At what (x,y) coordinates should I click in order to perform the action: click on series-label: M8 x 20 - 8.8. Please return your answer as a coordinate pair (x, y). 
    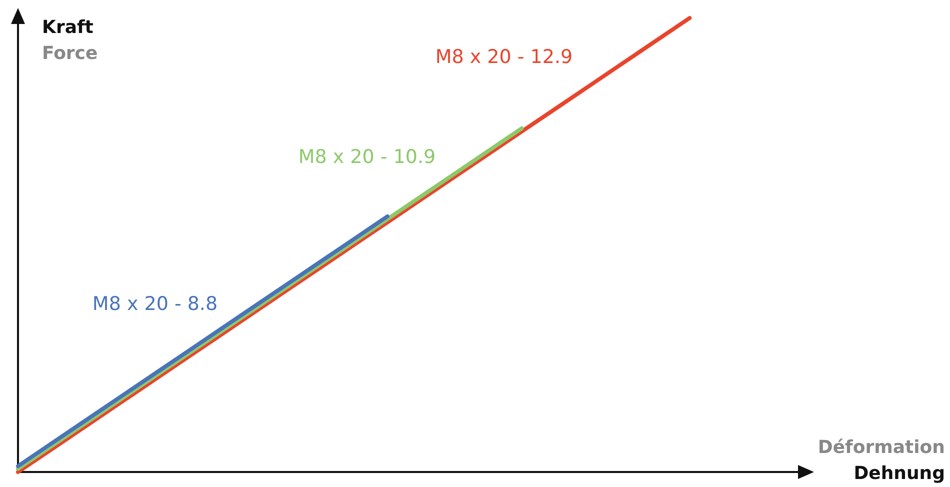
    Looking at the image, I should click on (155, 304).